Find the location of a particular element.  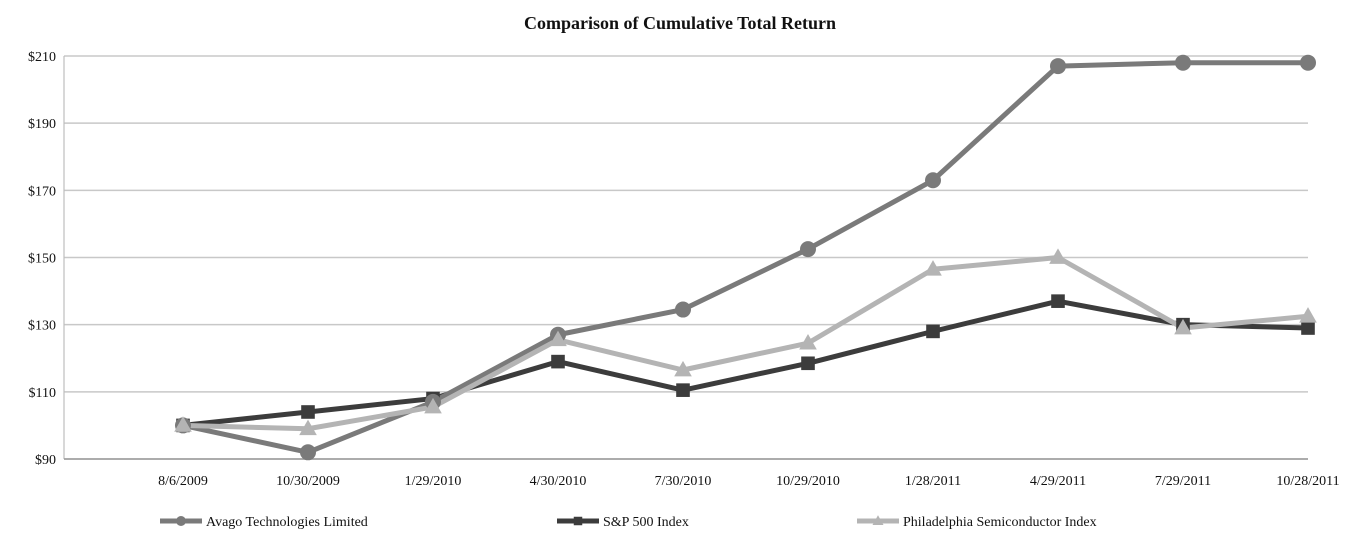

x-tick-label: 4/30/2010 is located at coordinates (558, 481).